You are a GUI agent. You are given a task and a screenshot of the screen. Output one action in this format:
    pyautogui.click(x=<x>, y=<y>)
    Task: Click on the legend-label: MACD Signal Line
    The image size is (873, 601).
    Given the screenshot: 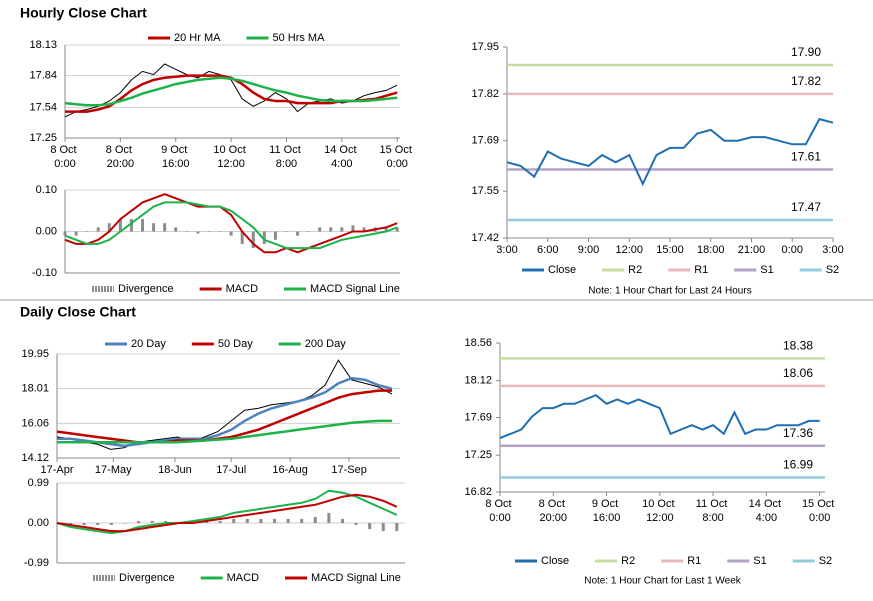 What is the action you would take?
    pyautogui.click(x=356, y=578)
    